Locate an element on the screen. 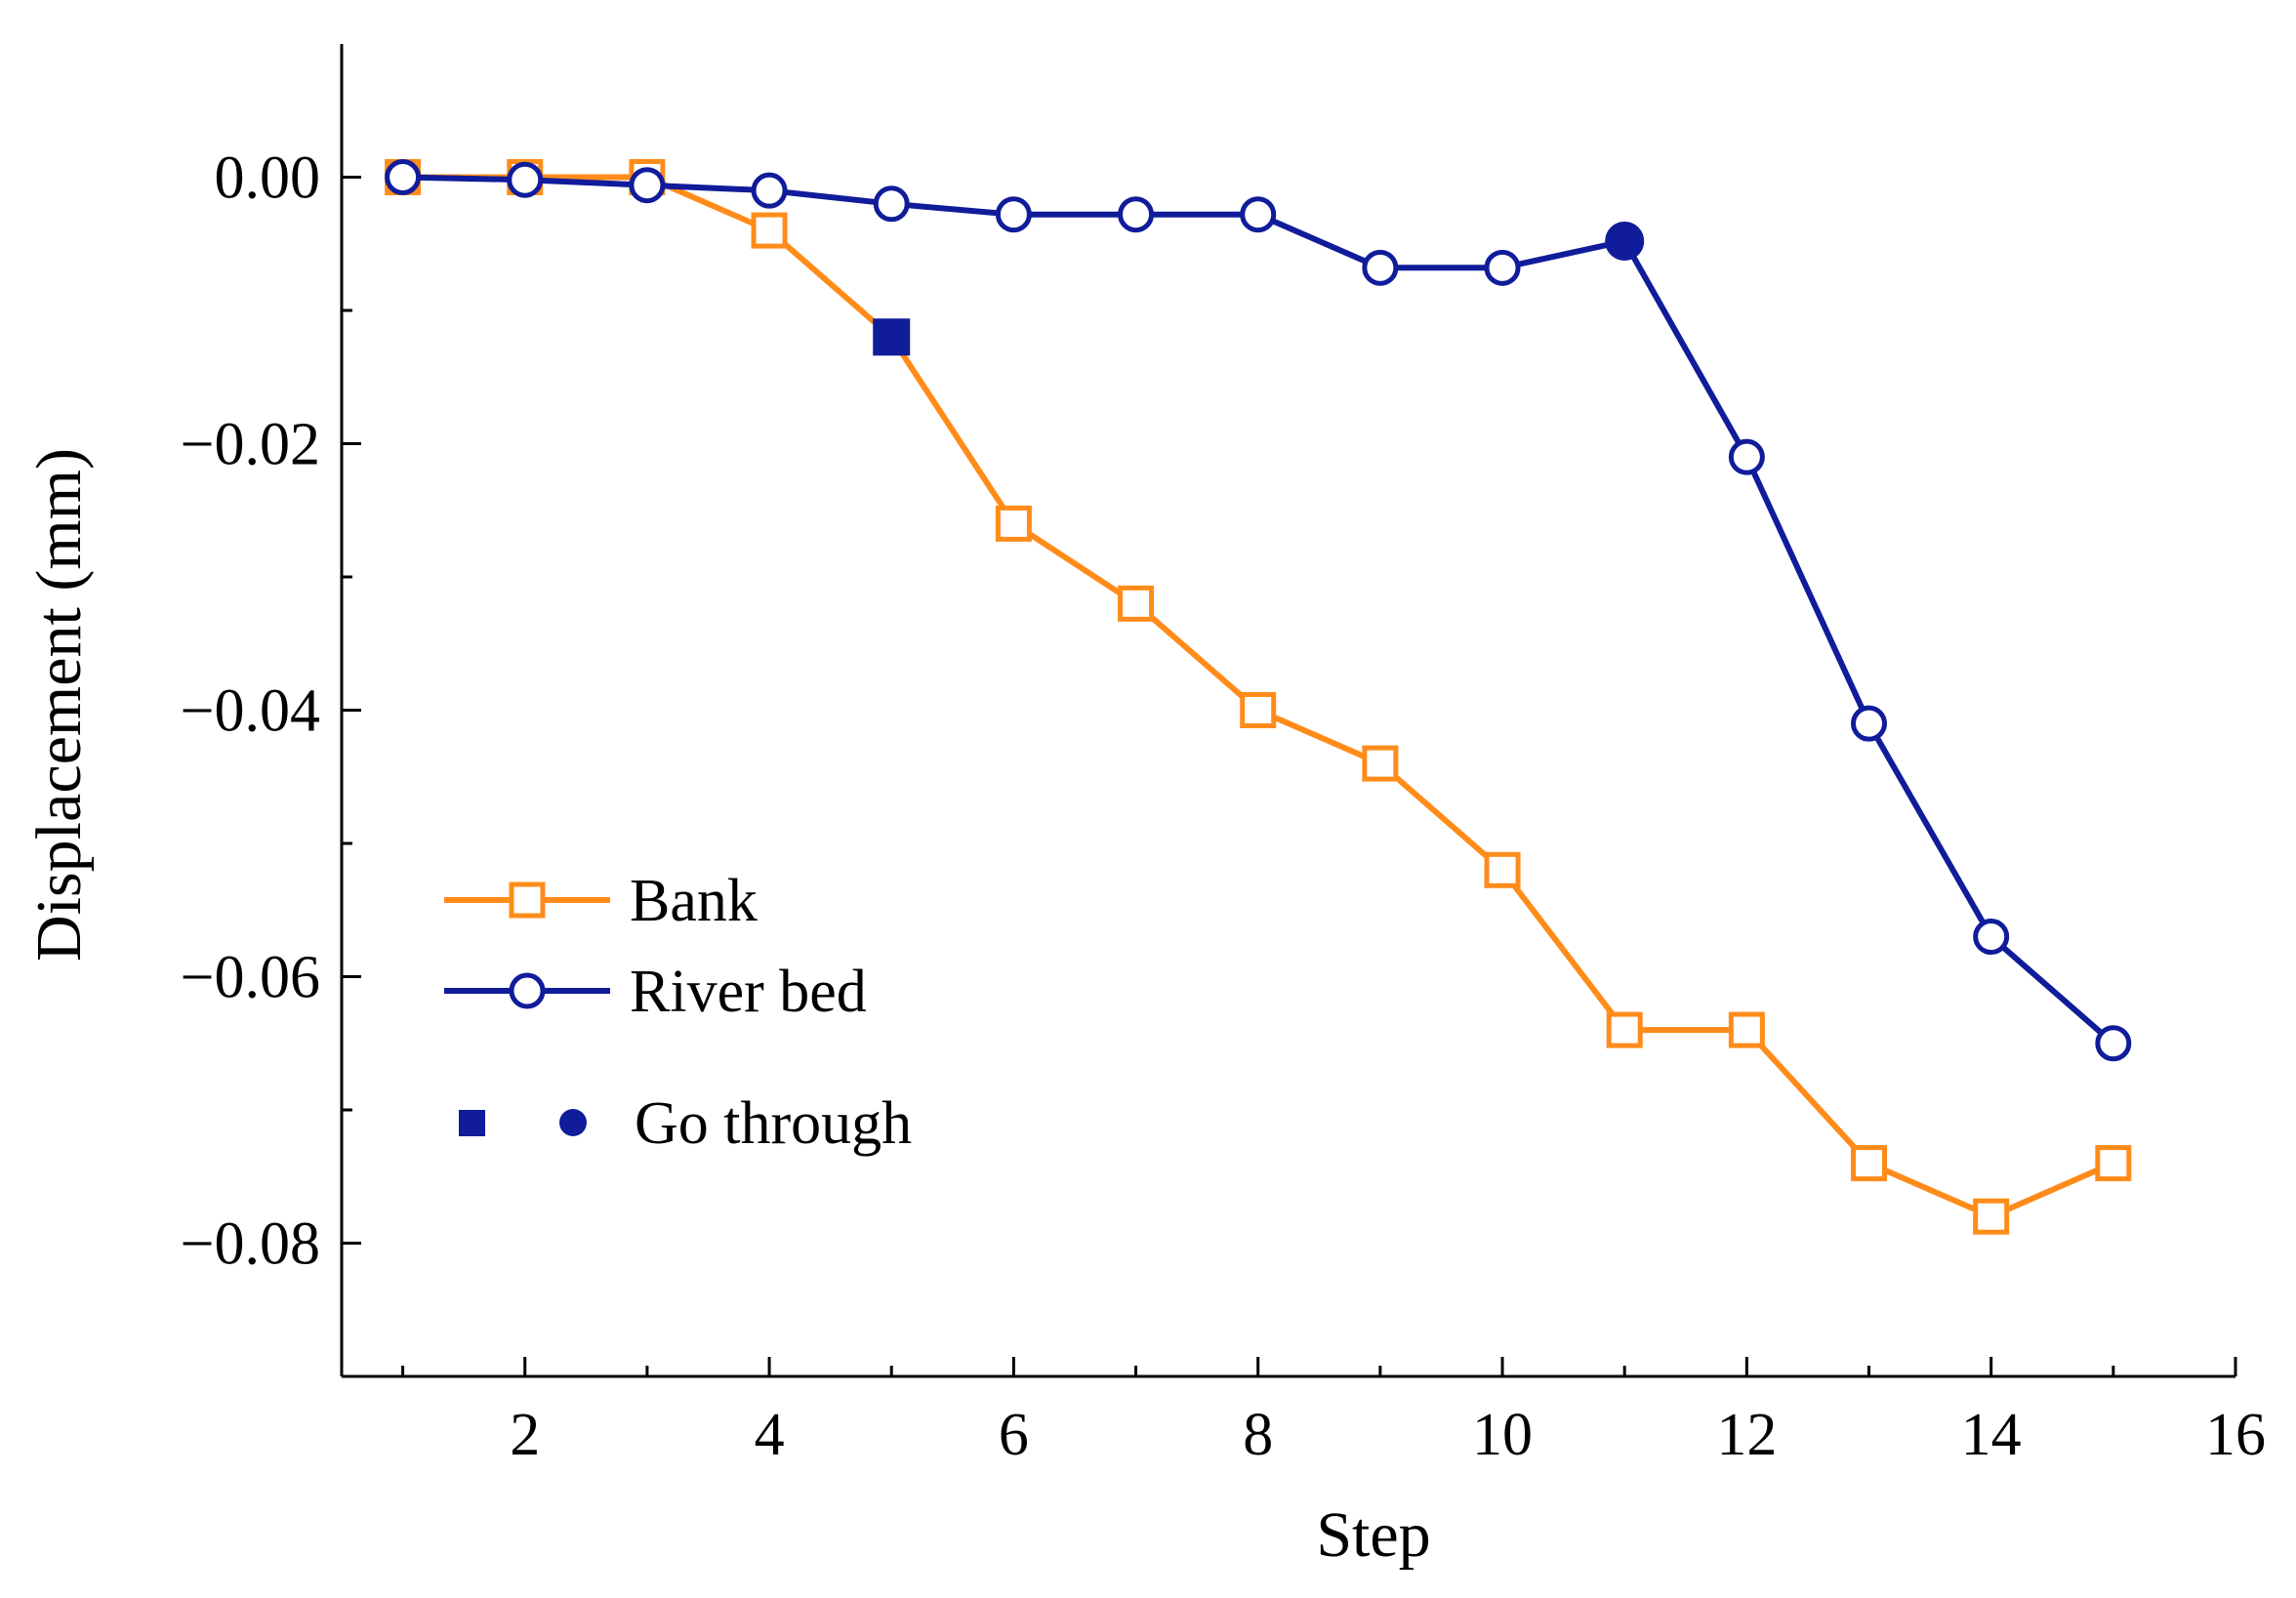 The image size is (2296, 1598). x-tick-label: 12 is located at coordinates (1746, 1435).